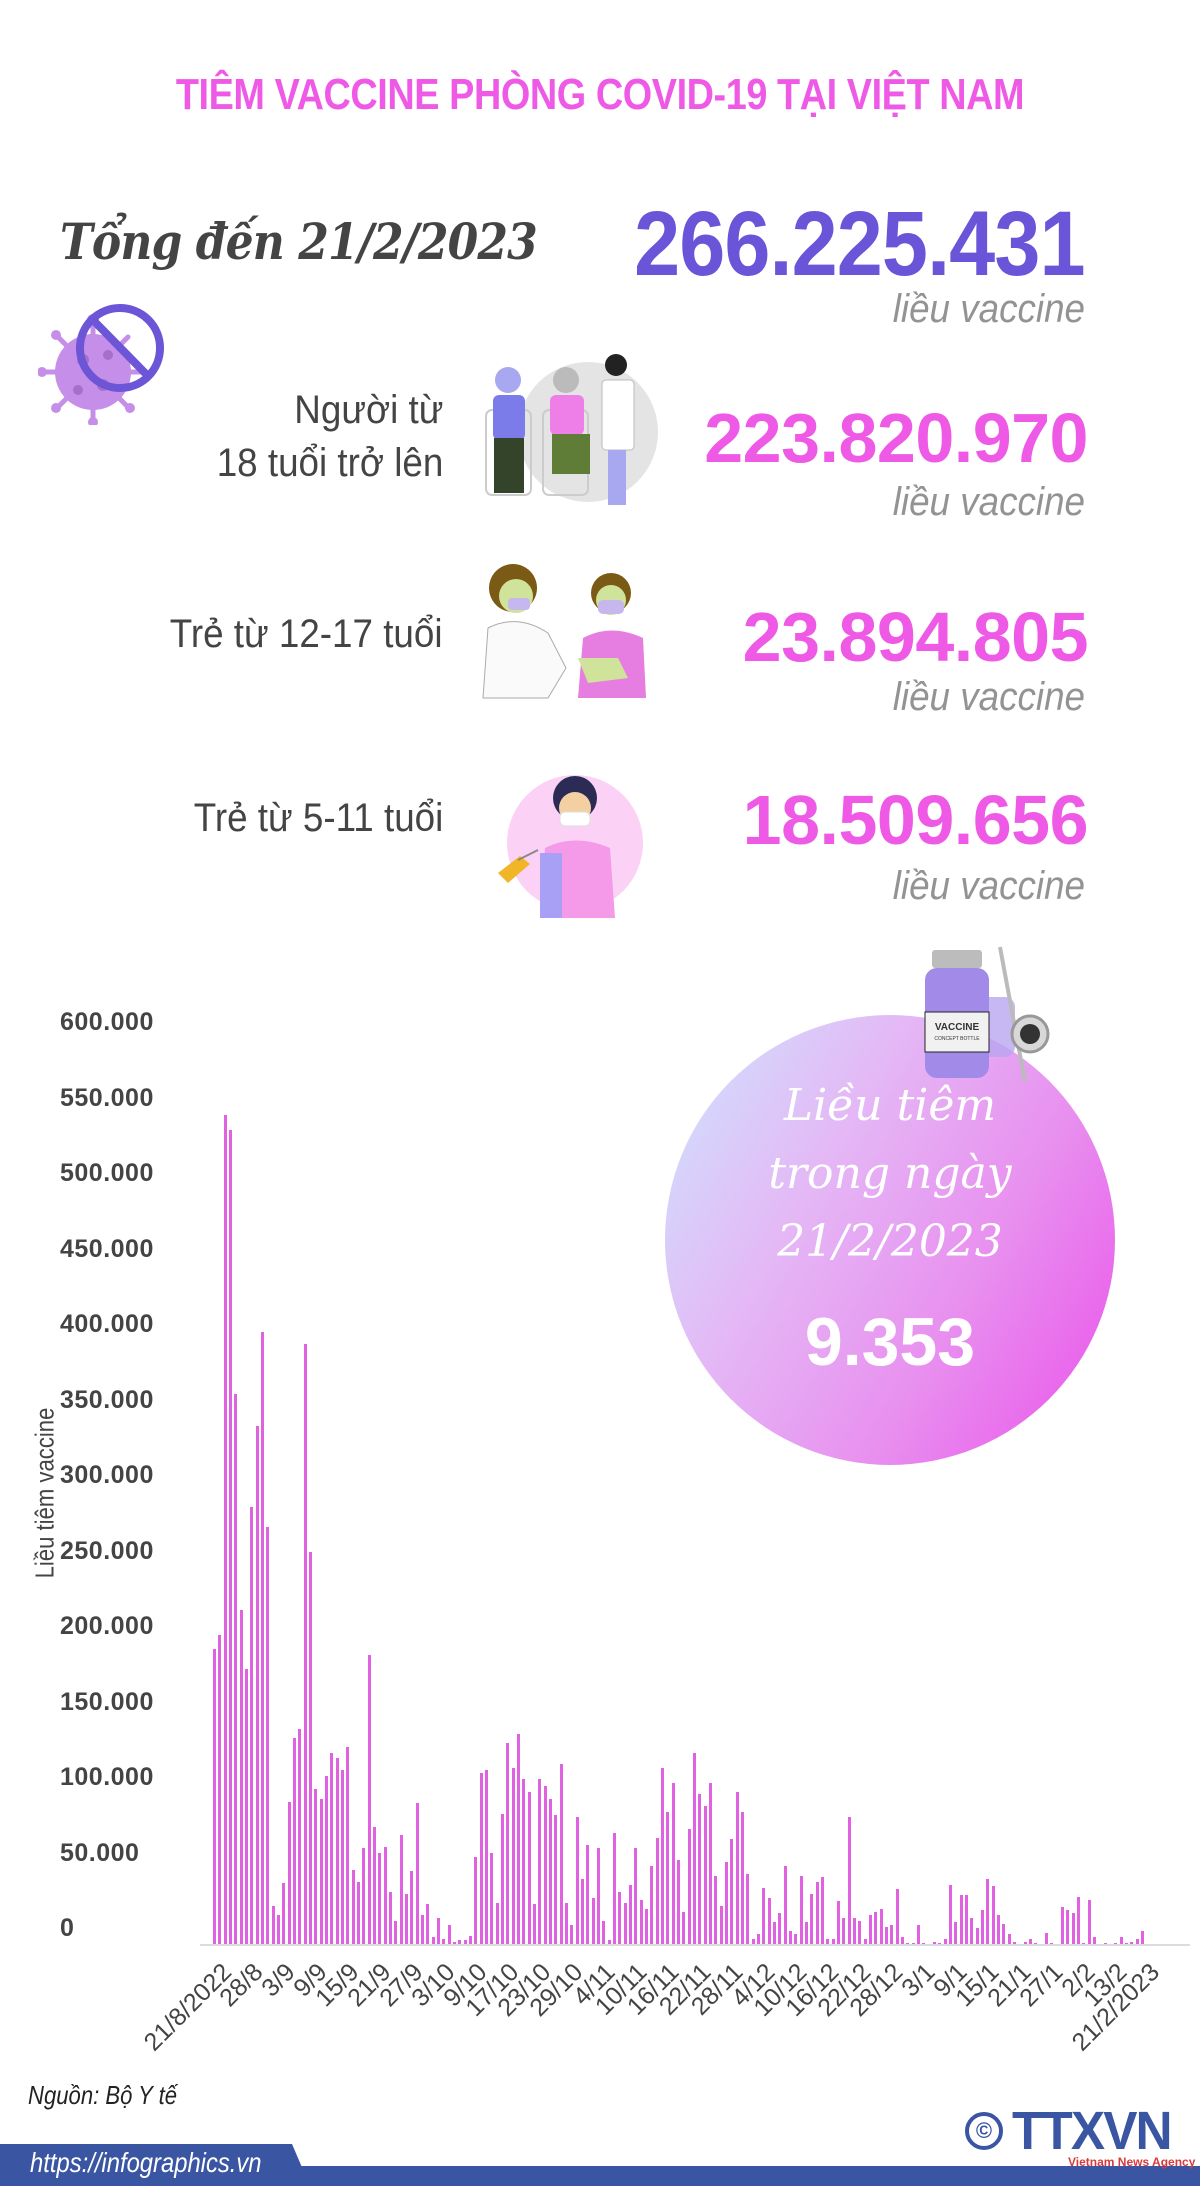 The image size is (1200, 2186). I want to click on y-tick-label: 350.000, so click(107, 1399).